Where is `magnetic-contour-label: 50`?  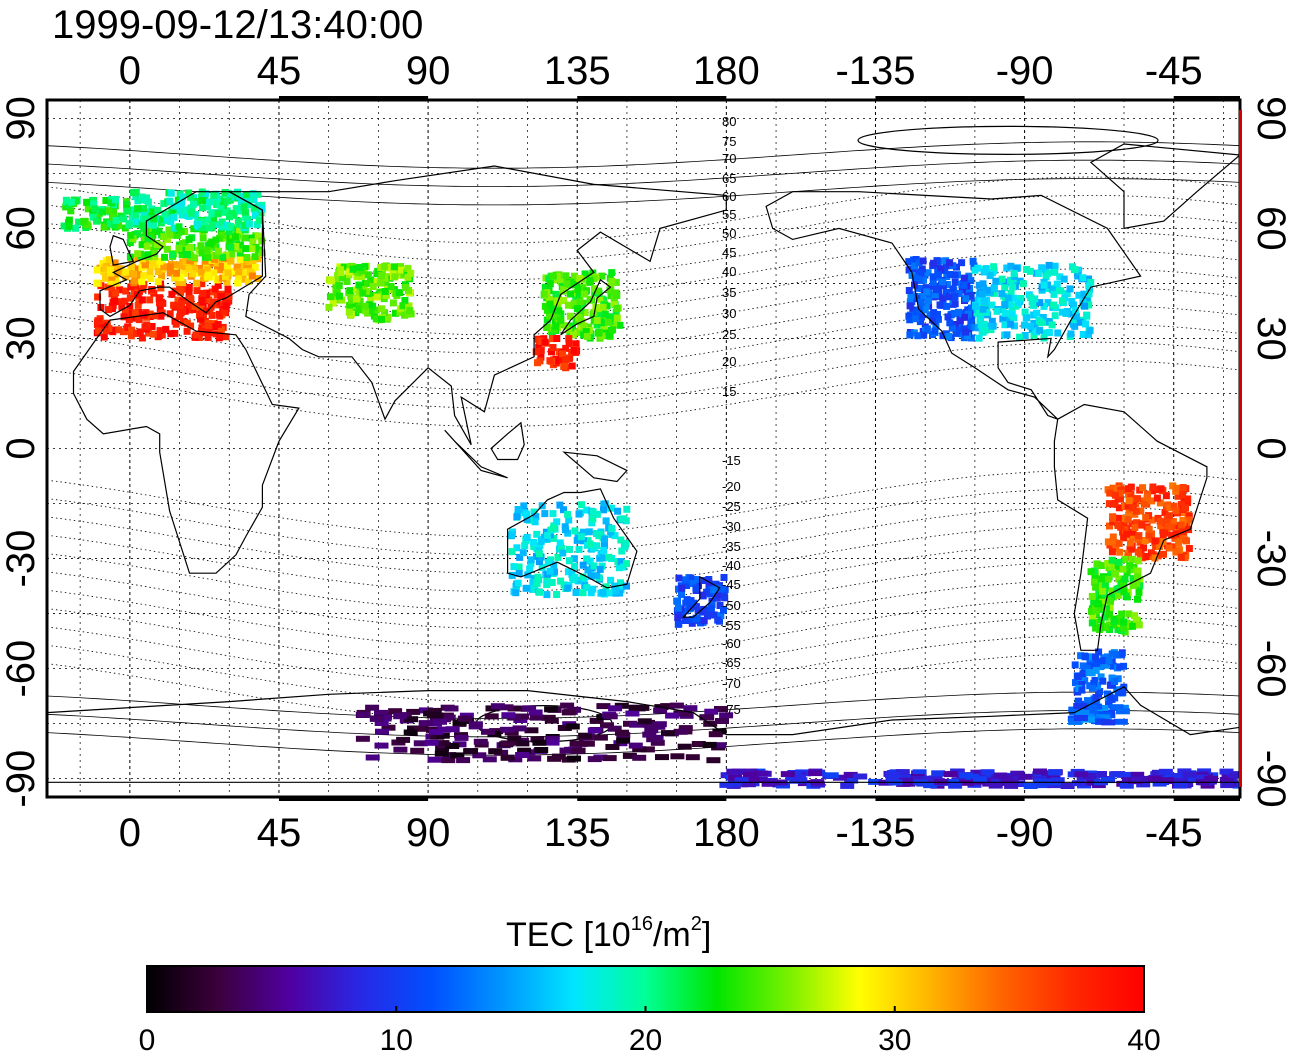
magnetic-contour-label: 50 is located at coordinates (729, 233).